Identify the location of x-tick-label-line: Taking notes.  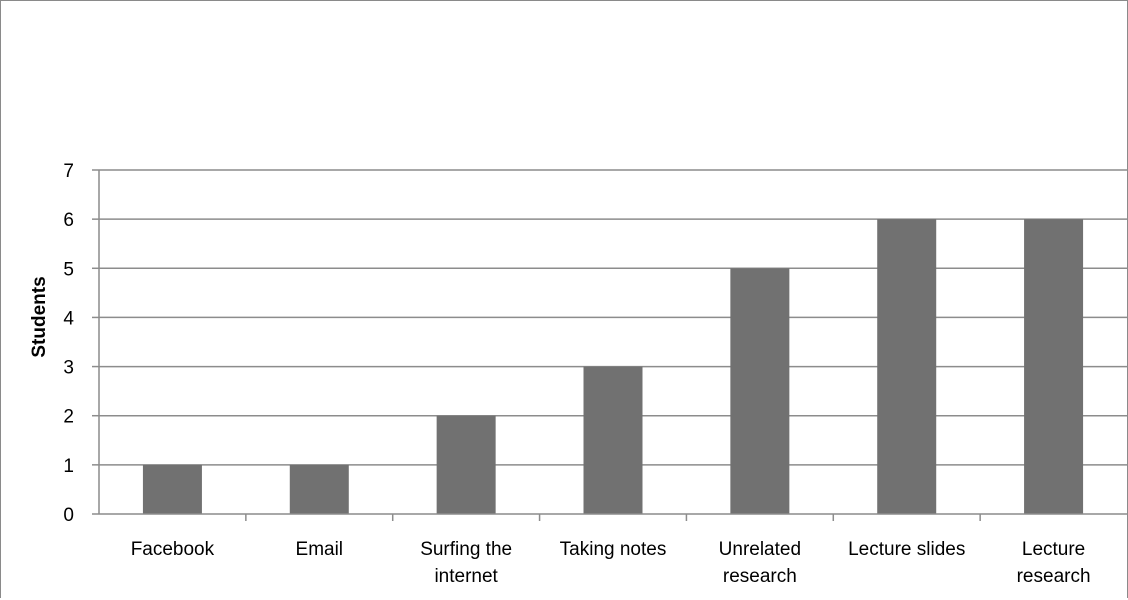
(613, 549).